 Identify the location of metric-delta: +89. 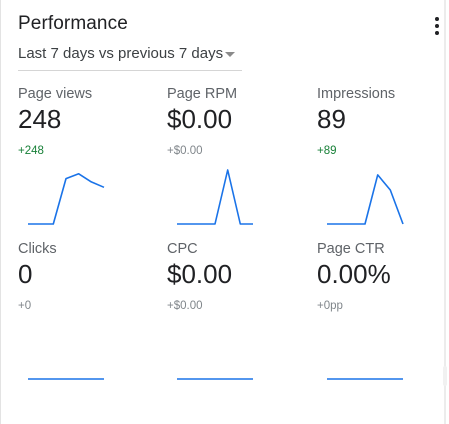
(327, 151).